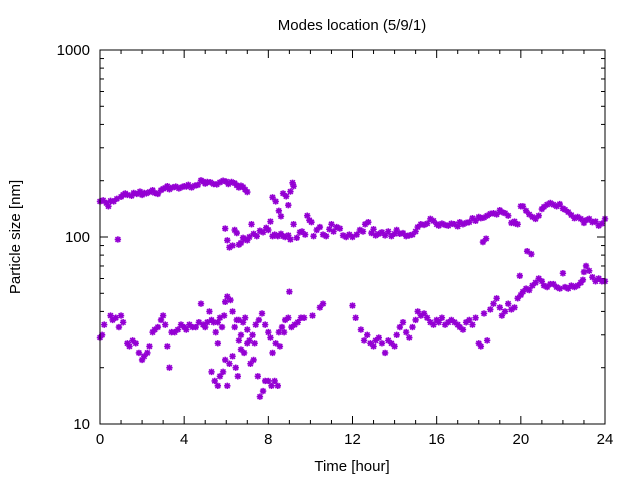  Describe the element at coordinates (436, 439) in the screenshot. I see `x-tick-label: 16` at that location.